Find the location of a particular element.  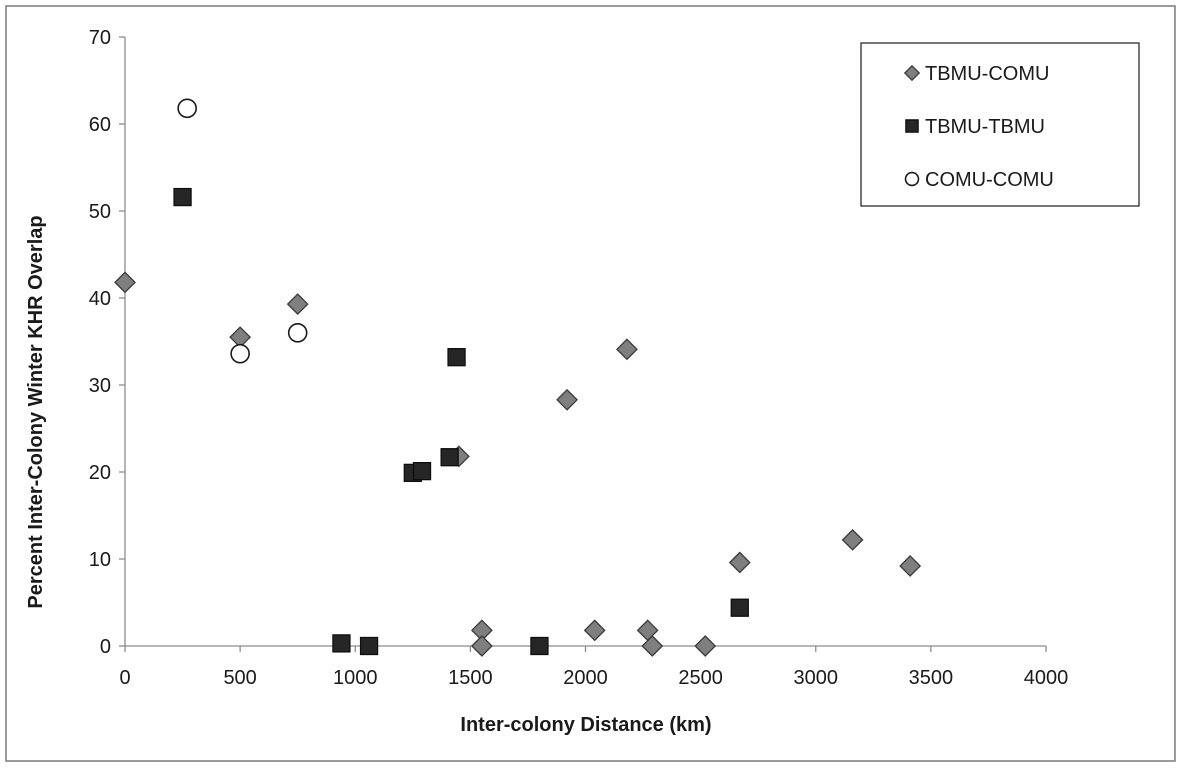

legend-label-tbmu-comu: TBMU-COMU is located at coordinates (987, 74).